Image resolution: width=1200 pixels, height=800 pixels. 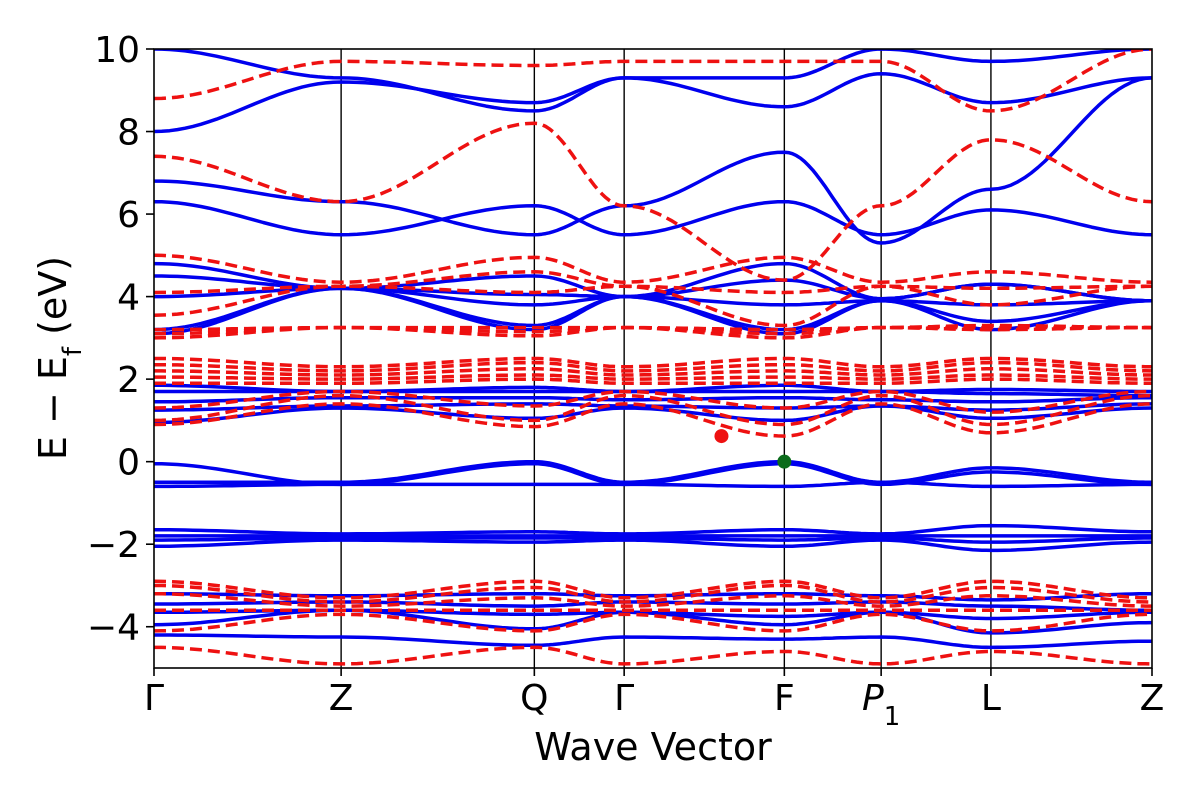 I want to click on x-tick-label: F, so click(x=784, y=698).